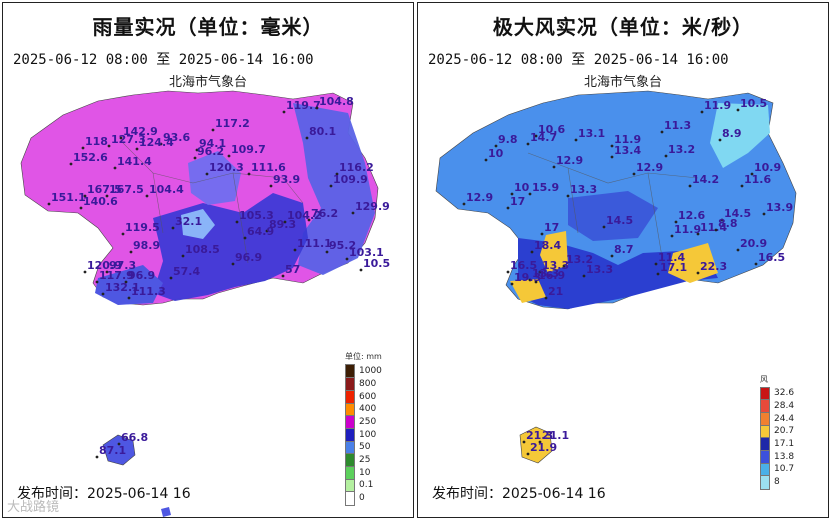  What do you see at coordinates (753, 243) in the screenshot?
I see `wind-value-label: 20.9` at bounding box center [753, 243].